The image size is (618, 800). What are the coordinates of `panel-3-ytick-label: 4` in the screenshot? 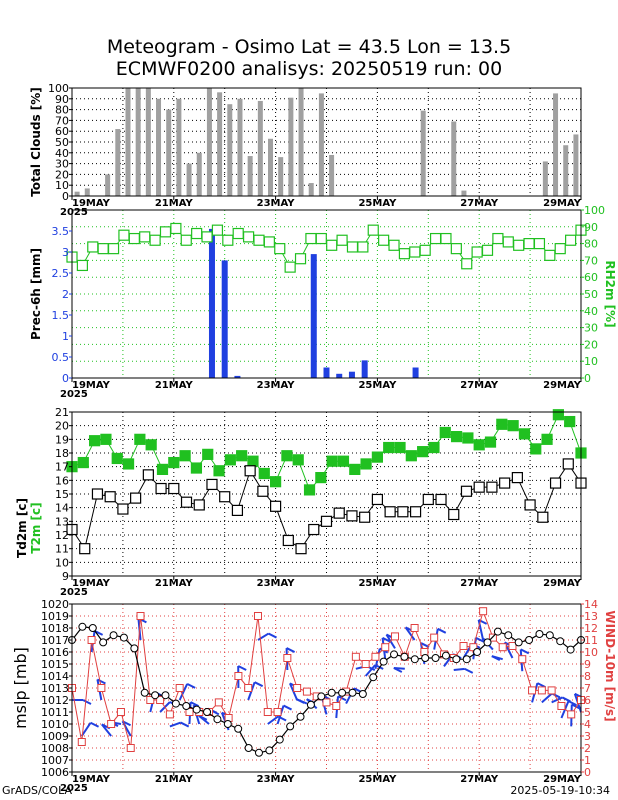 It's located at (587, 724).